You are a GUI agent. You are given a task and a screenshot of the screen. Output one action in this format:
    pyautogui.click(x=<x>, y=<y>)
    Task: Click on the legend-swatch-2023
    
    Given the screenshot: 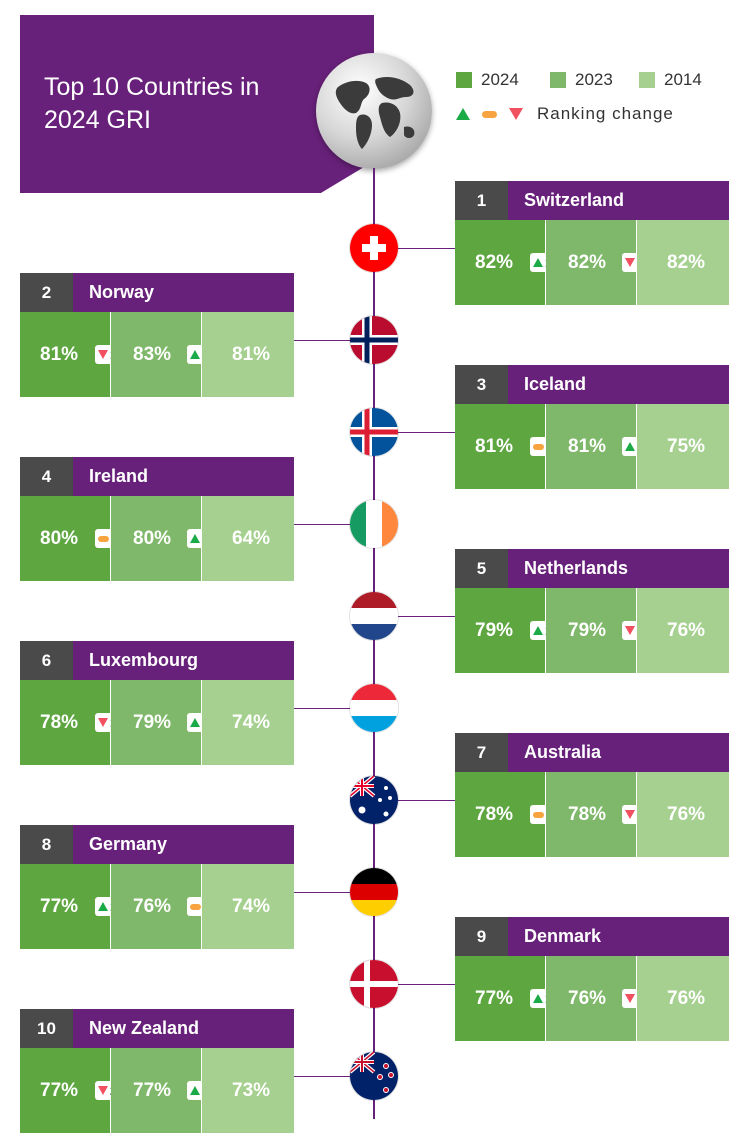 What is the action you would take?
    pyautogui.click(x=558, y=80)
    